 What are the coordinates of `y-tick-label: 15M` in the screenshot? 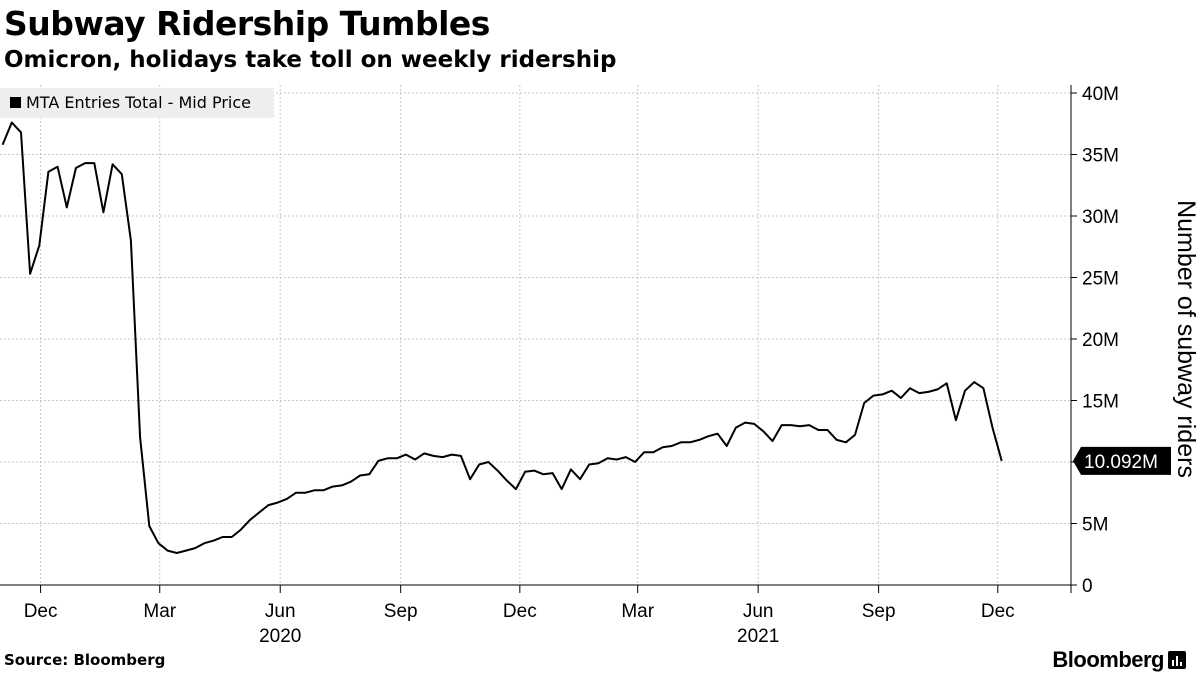 It's located at (1100, 402).